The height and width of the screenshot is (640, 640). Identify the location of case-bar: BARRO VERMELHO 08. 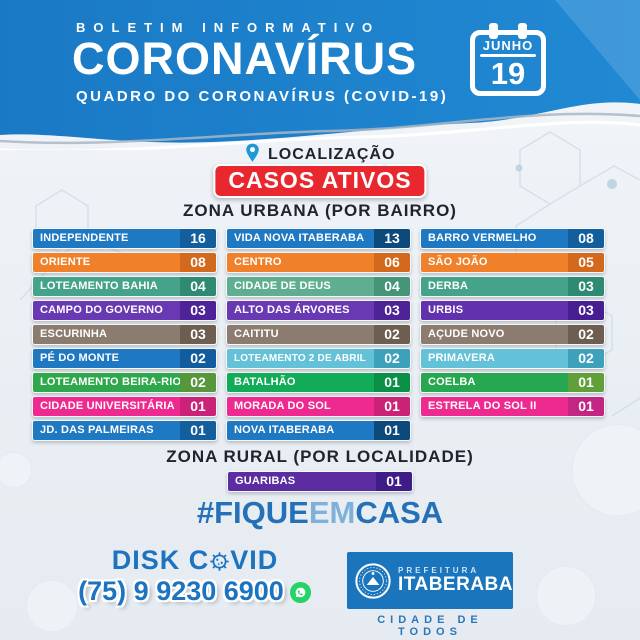
(512, 238).